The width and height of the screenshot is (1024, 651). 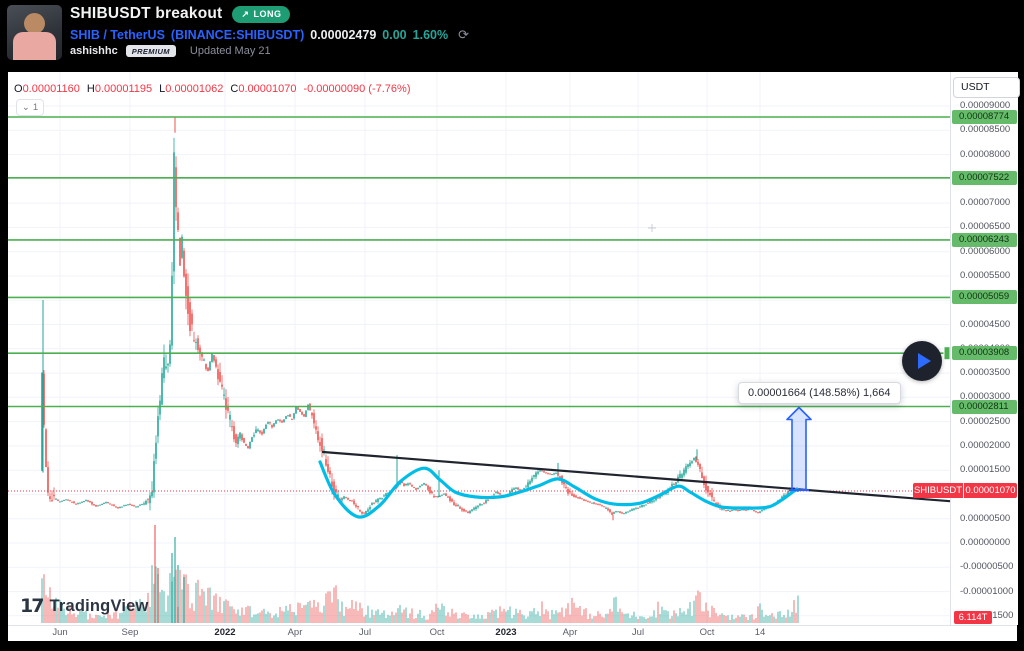 I want to click on interval-dropdown: ⌄ 1, so click(x=30, y=107).